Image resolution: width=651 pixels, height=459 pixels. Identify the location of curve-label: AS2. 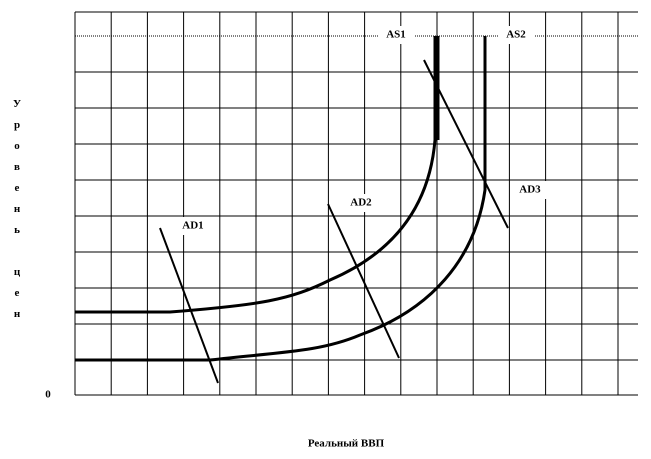
(516, 35).